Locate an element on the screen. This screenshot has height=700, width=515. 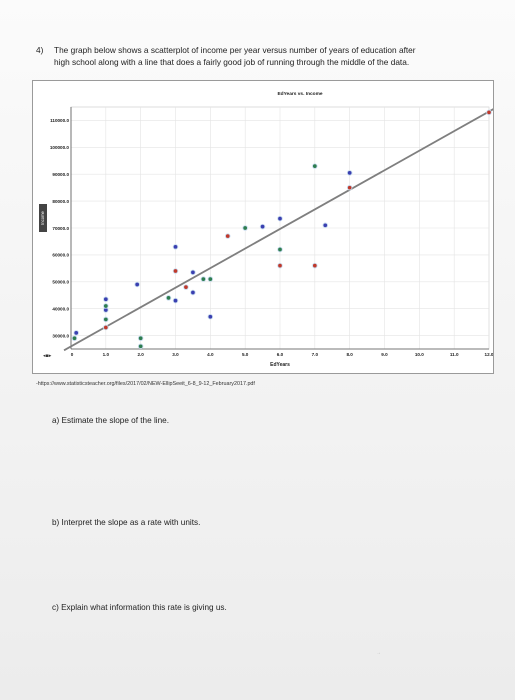
bottom-left-label: ◂▪▸ is located at coordinates (47, 356).